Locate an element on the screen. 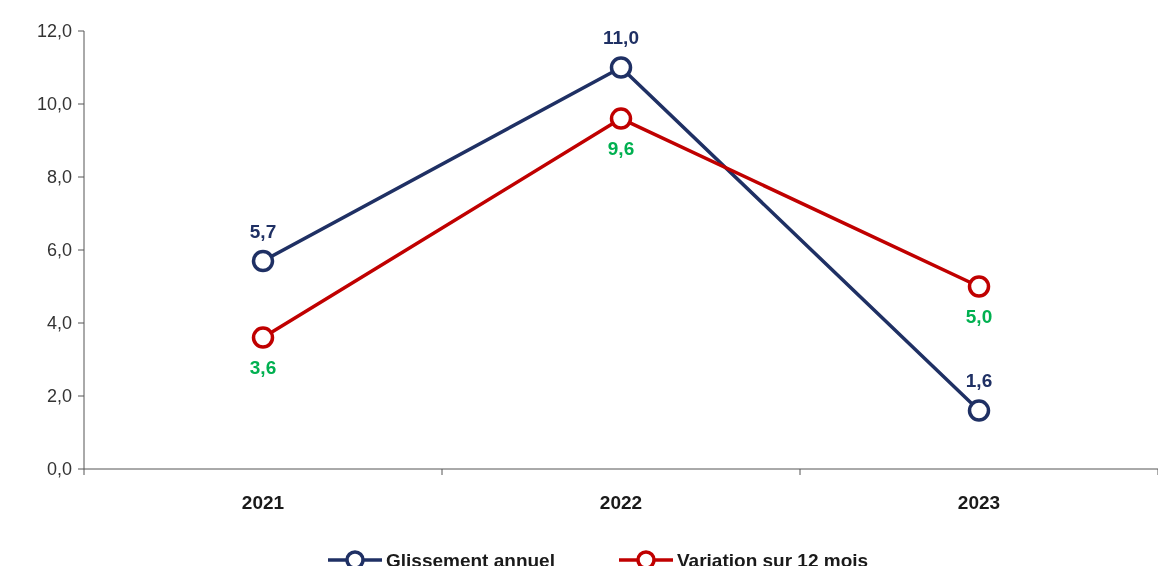 This screenshot has height=566, width=1158. x-tick-label: 2023 is located at coordinates (979, 502).